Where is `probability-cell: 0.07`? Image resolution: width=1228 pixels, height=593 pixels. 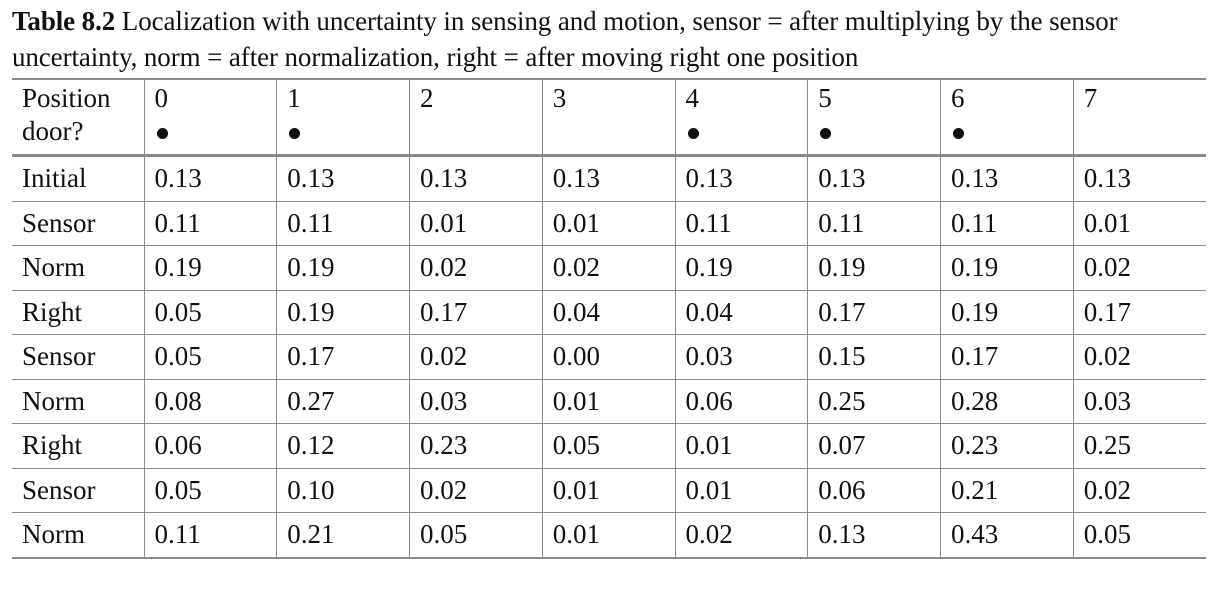 probability-cell: 0.07 is located at coordinates (874, 446).